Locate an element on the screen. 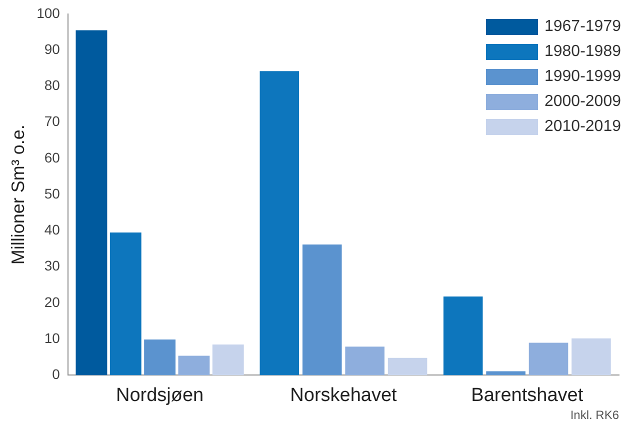 Image resolution: width=627 pixels, height=428 pixels. legend-label: 2010-2019 is located at coordinates (582, 127).